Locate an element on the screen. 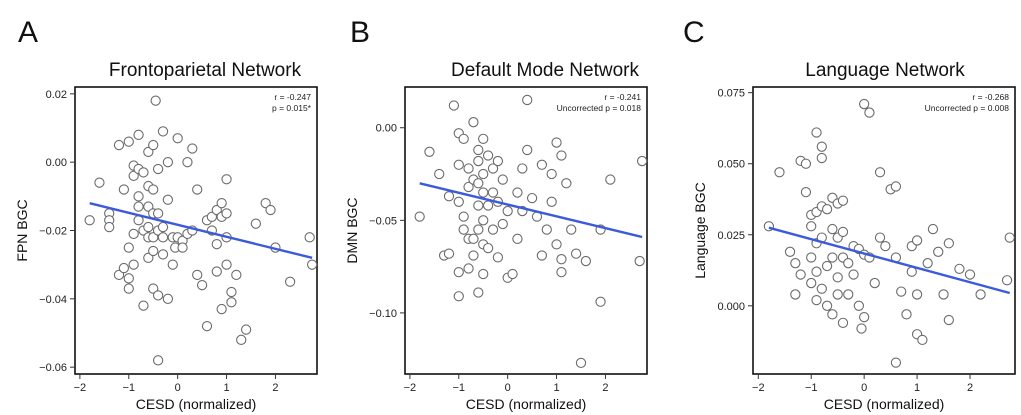 The width and height of the screenshot is (1021, 415). y-tick-label: 0.000 is located at coordinates (731, 307).